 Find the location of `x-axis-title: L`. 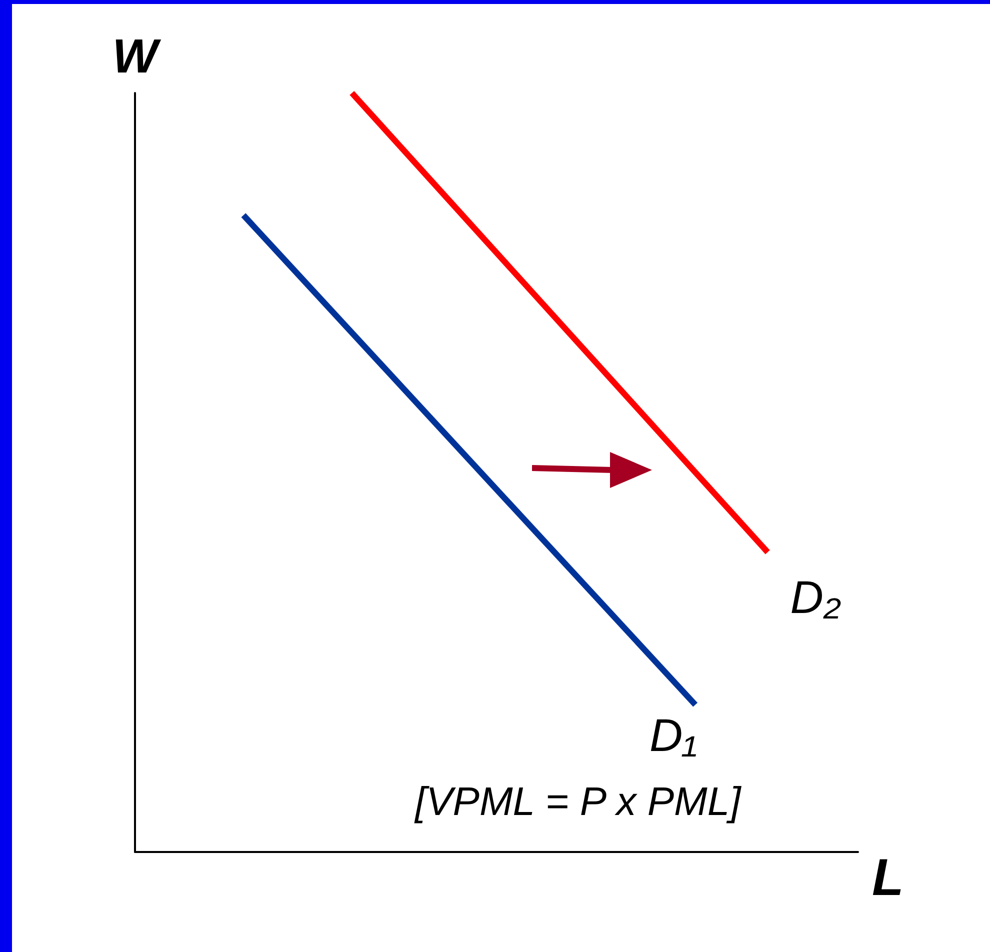

x-axis-title: L is located at coordinates (888, 878).